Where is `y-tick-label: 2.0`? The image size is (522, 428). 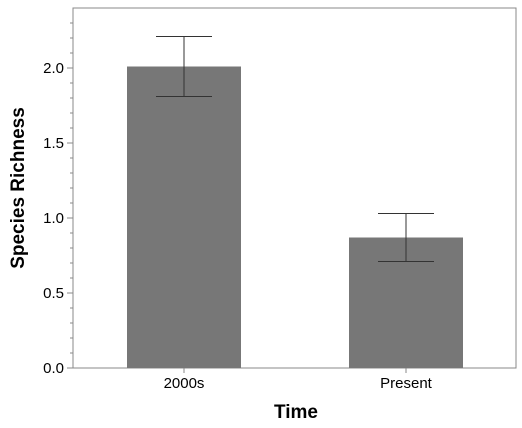 y-tick-label: 2.0 is located at coordinates (53, 68).